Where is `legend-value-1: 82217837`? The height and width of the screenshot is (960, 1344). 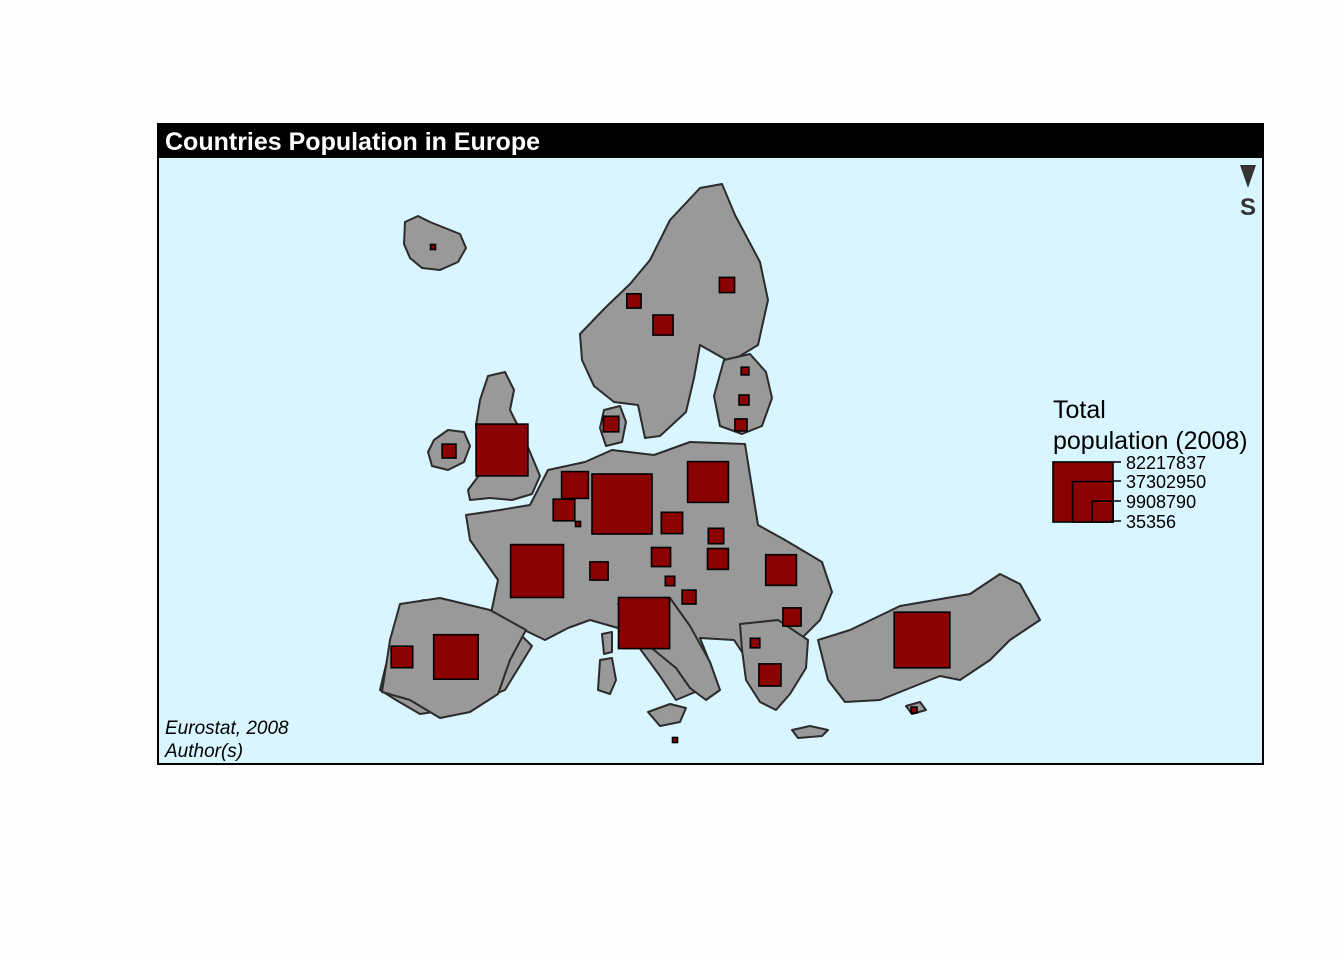
legend-value-1: 82217837 is located at coordinates (1166, 463).